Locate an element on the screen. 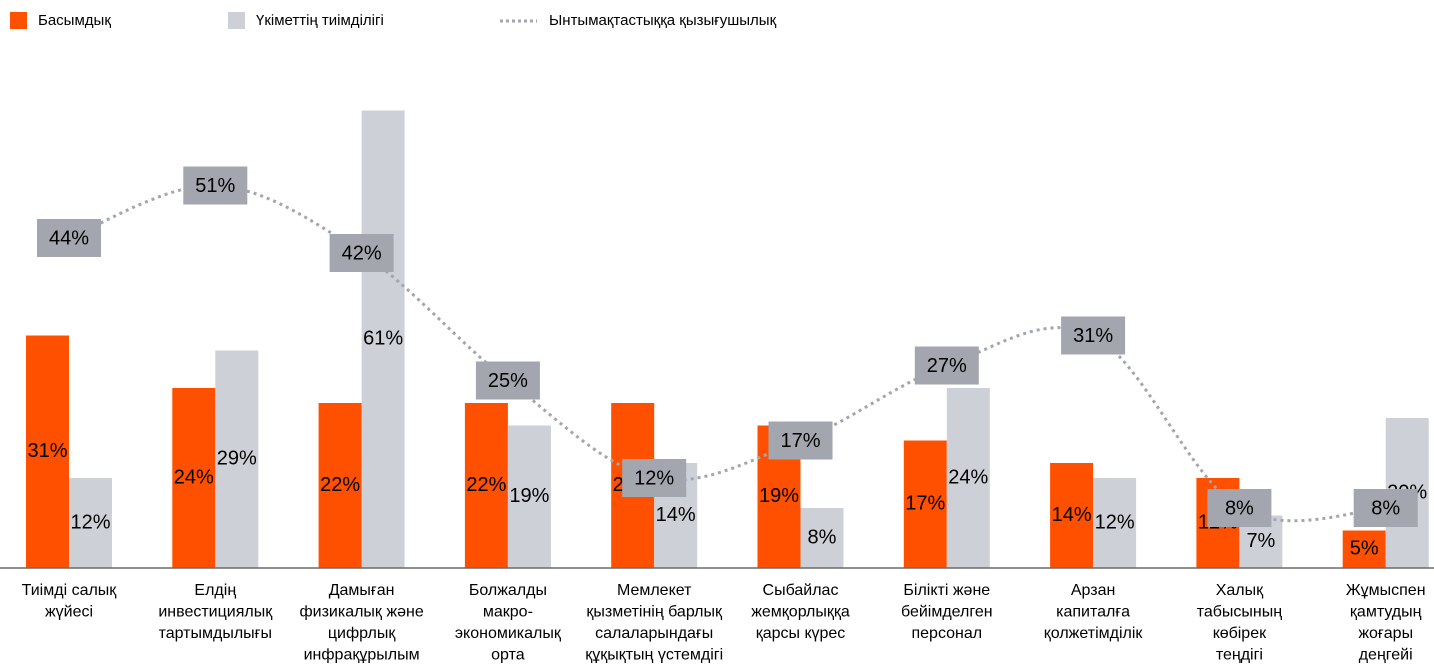 This screenshot has height=666, width=1434. x-tick-label: Халық is located at coordinates (1240, 590).